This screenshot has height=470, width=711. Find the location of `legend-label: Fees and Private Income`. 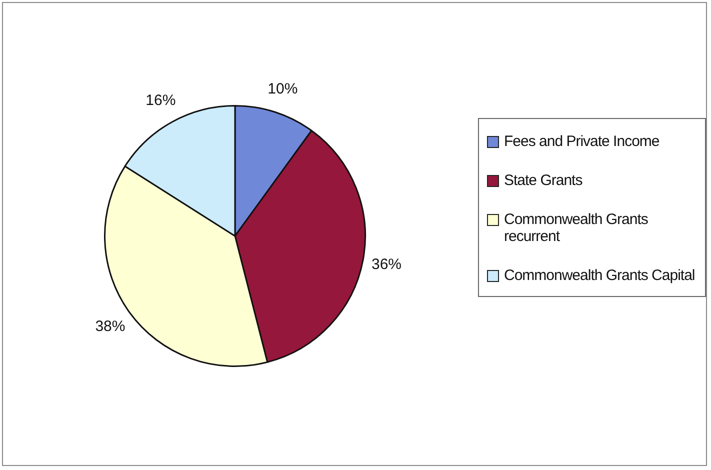

legend-label: Fees and Private Income is located at coordinates (582, 141).